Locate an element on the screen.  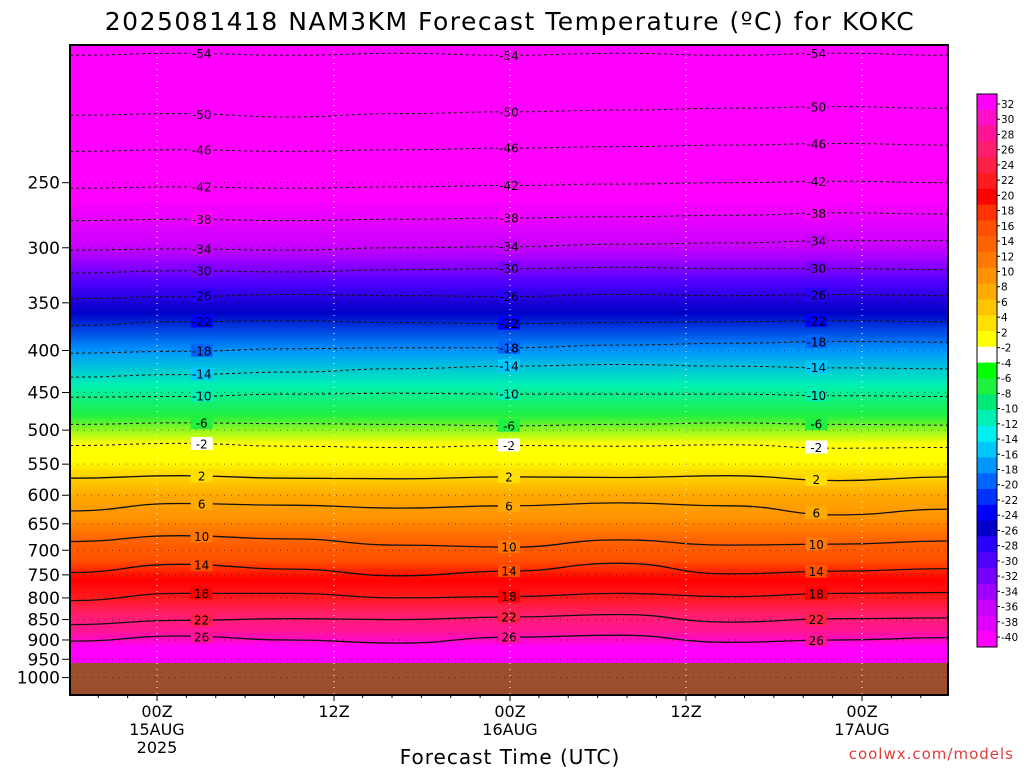
y-tick-label: 500 is located at coordinates (44, 431).